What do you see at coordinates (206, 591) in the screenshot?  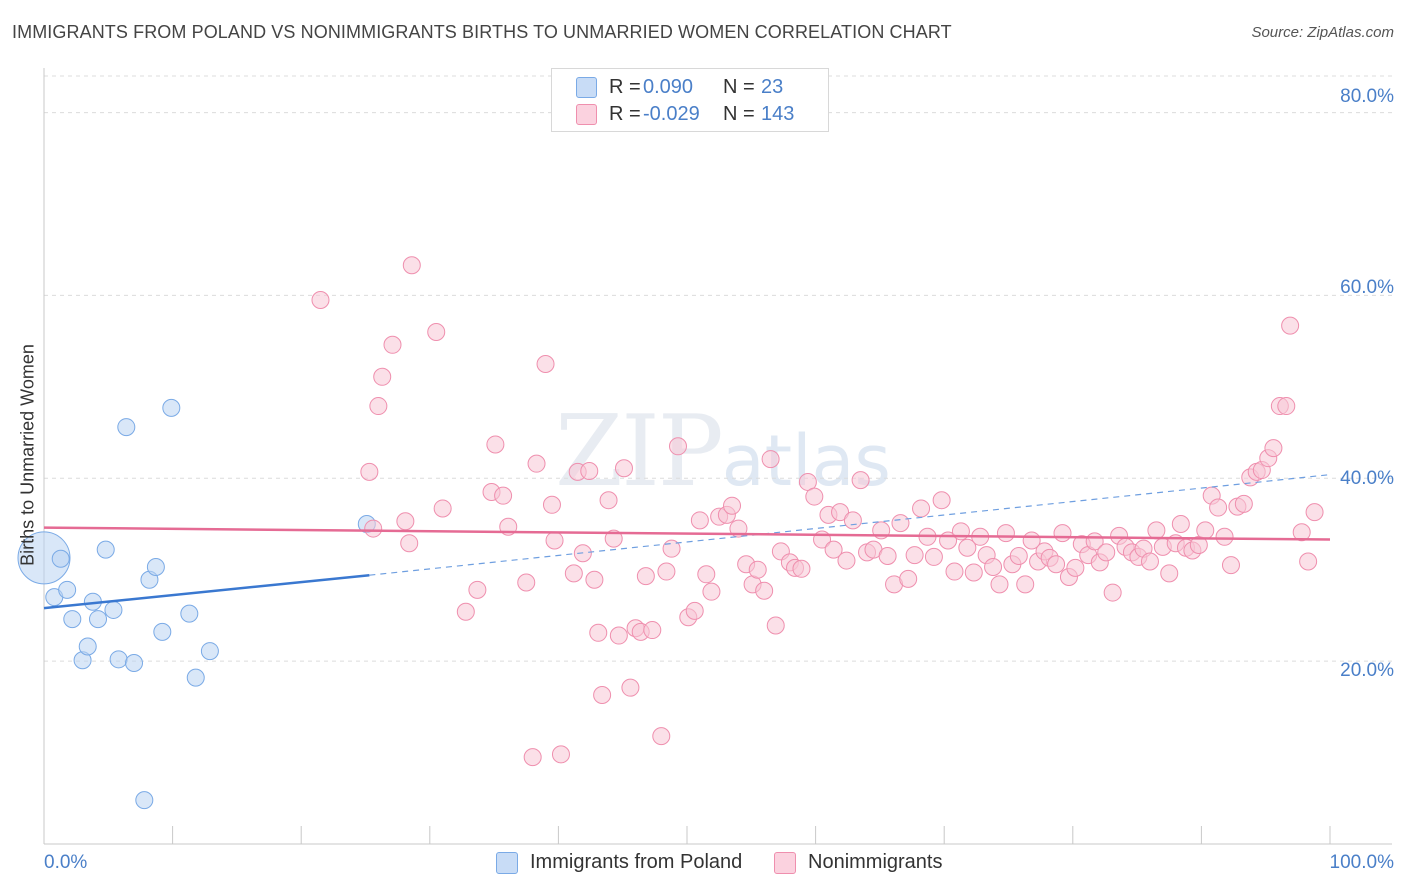 I see `poland-trend-line` at bounding box center [206, 591].